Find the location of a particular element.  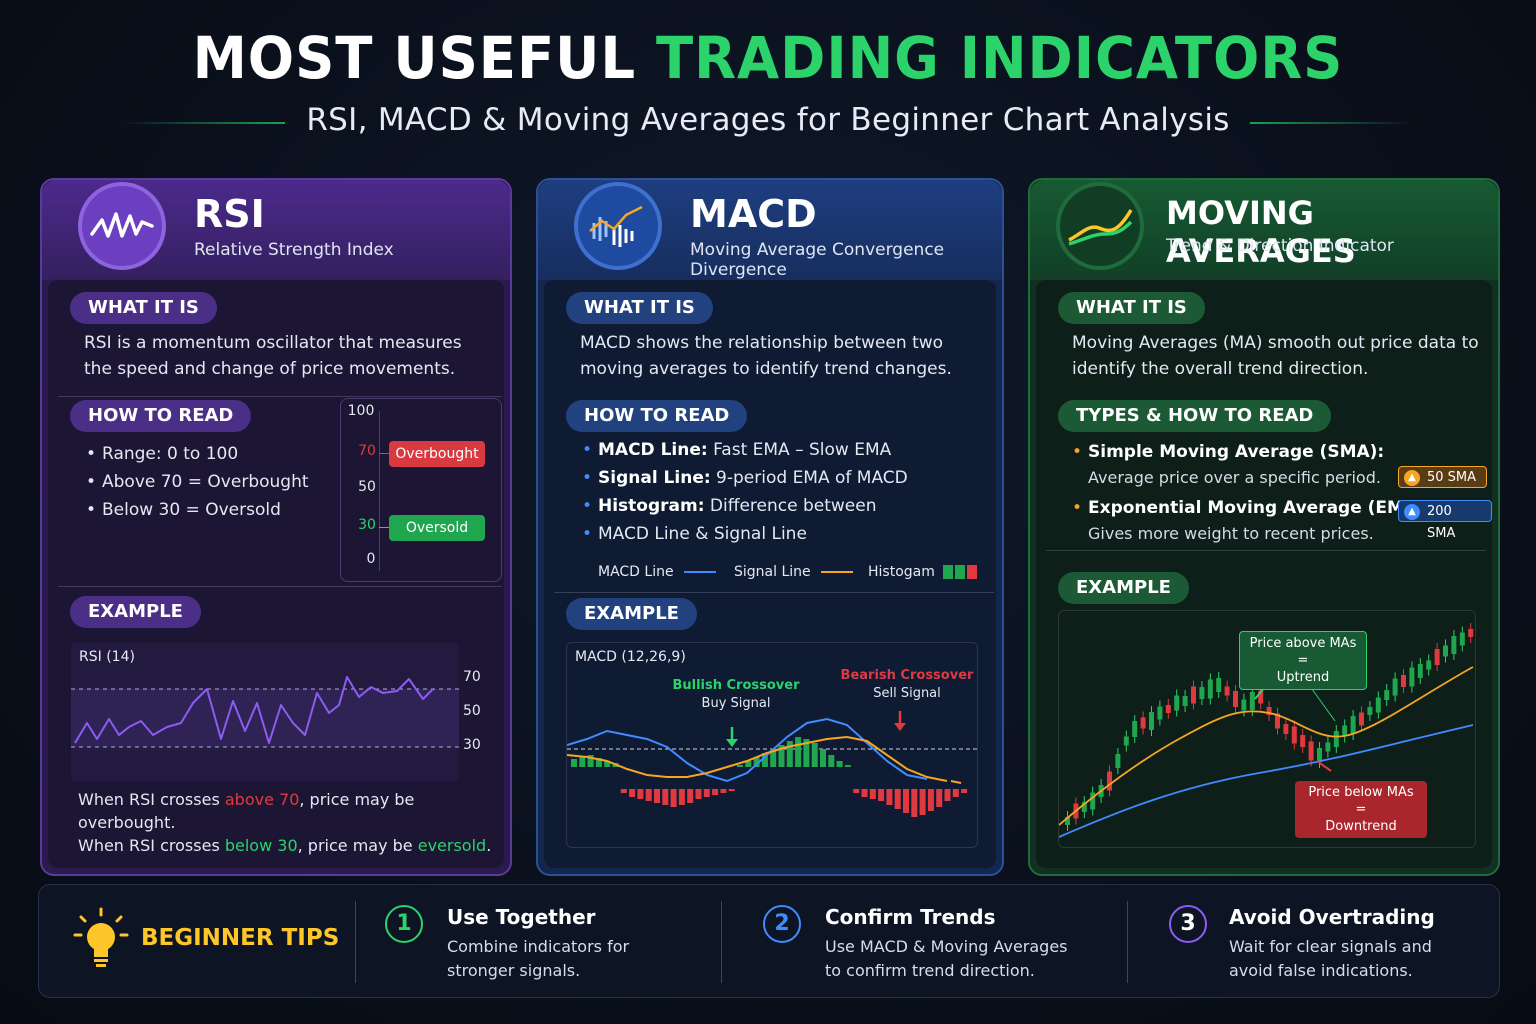

gauge-level-0: 0 is located at coordinates (371, 559).